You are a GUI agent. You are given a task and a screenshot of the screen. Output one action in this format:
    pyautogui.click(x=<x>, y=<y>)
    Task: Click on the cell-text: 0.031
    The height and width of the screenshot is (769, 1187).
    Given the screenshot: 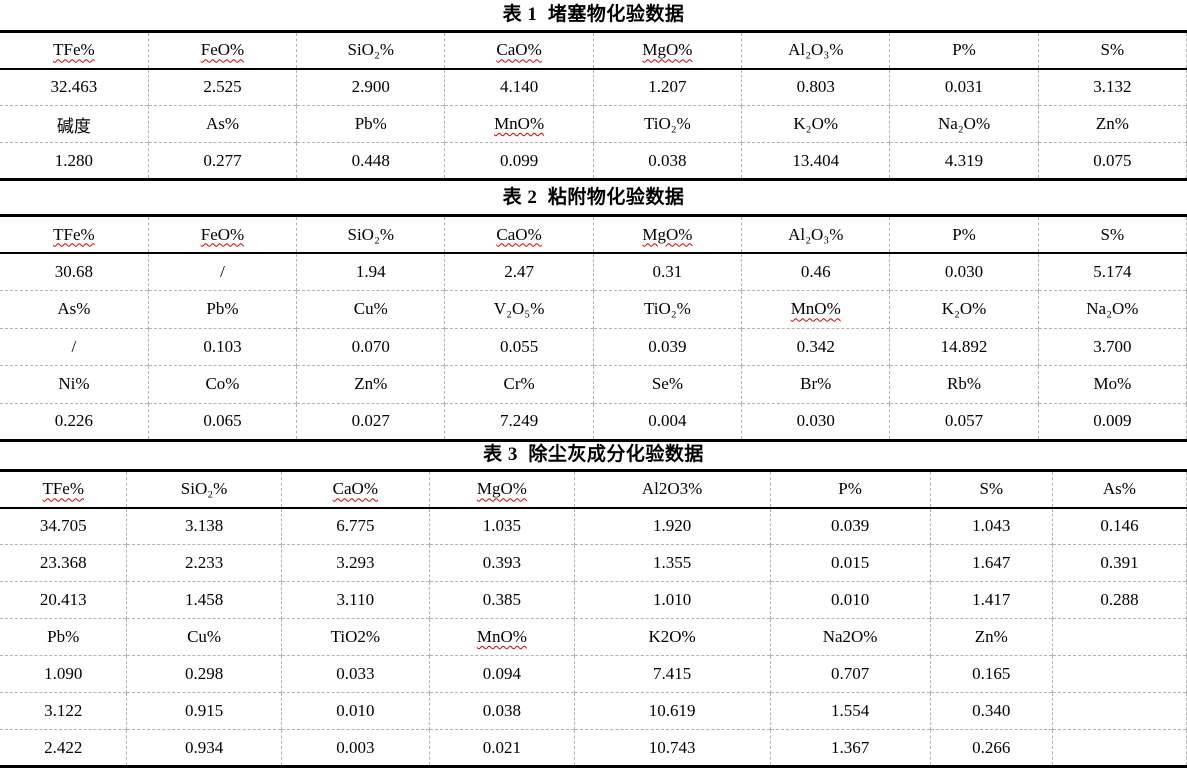 What is the action you would take?
    pyautogui.click(x=964, y=87)
    